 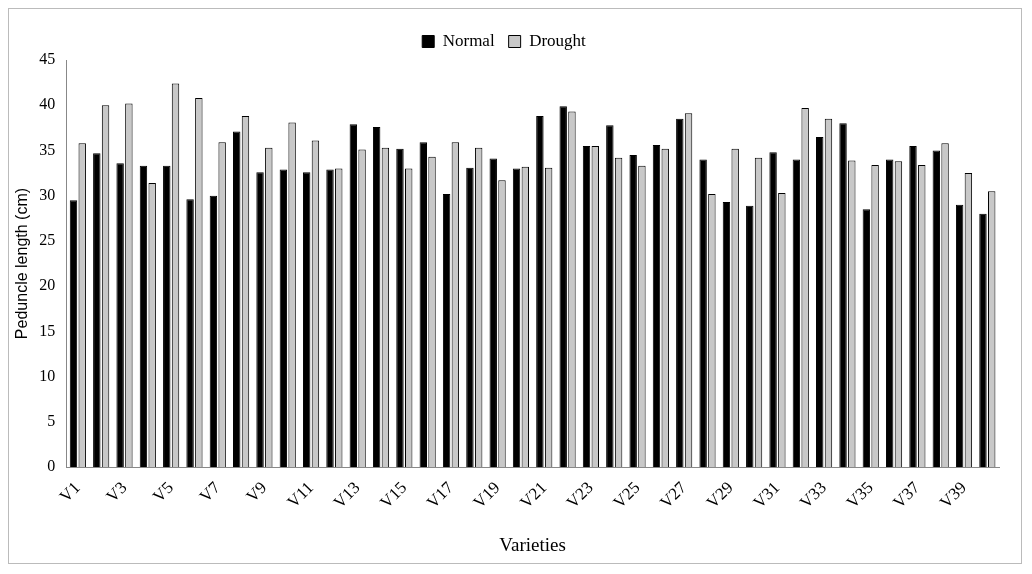 What do you see at coordinates (47, 149) in the screenshot?
I see `y-tick-label: 35` at bounding box center [47, 149].